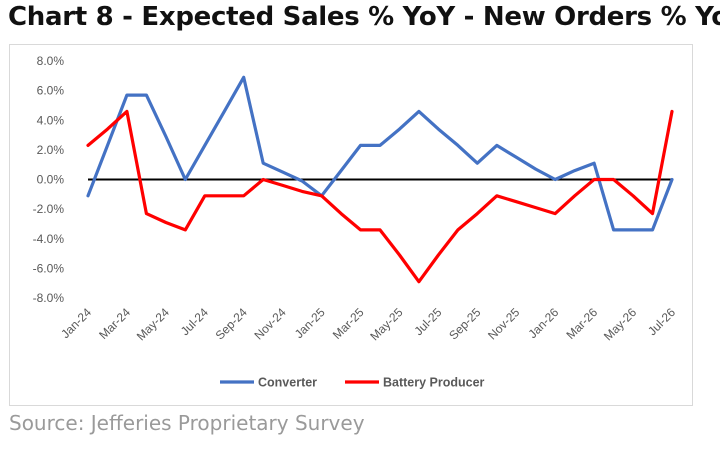 The image size is (720, 451). What do you see at coordinates (428, 321) in the screenshot?
I see `x-tick-label: Jul-25` at bounding box center [428, 321].